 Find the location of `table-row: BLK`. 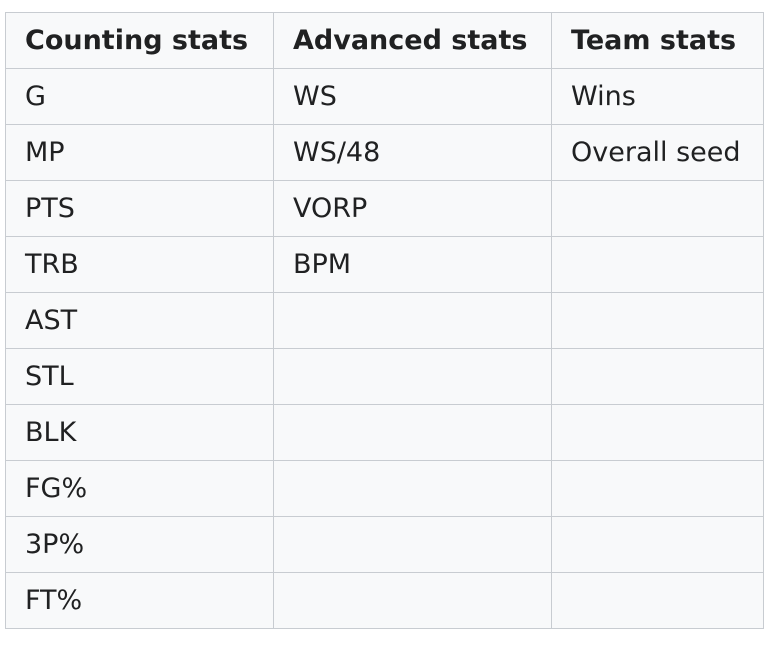

table-row: BLK is located at coordinates (384, 432).